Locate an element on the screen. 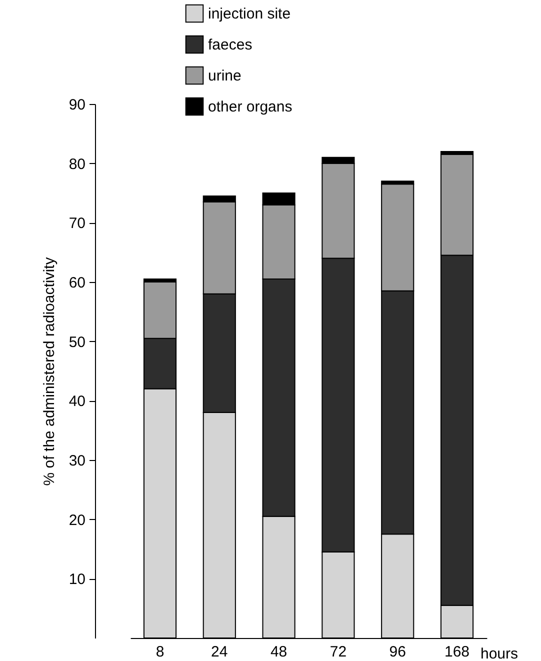 The height and width of the screenshot is (661, 541). y-tick-label: 20 is located at coordinates (77, 520).